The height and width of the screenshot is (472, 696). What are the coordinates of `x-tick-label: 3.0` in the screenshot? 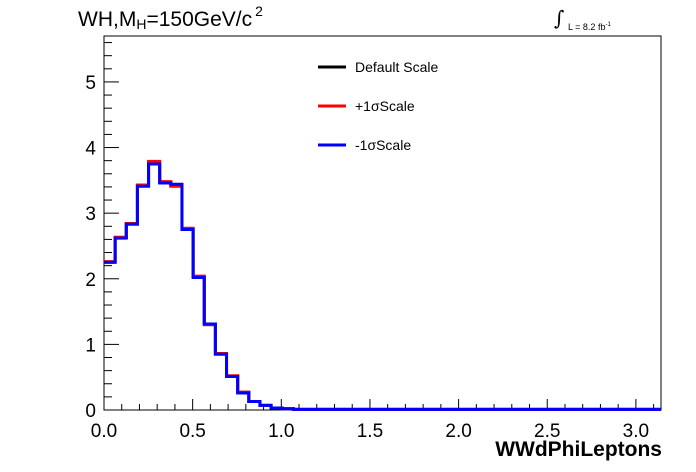 It's located at (636, 431).